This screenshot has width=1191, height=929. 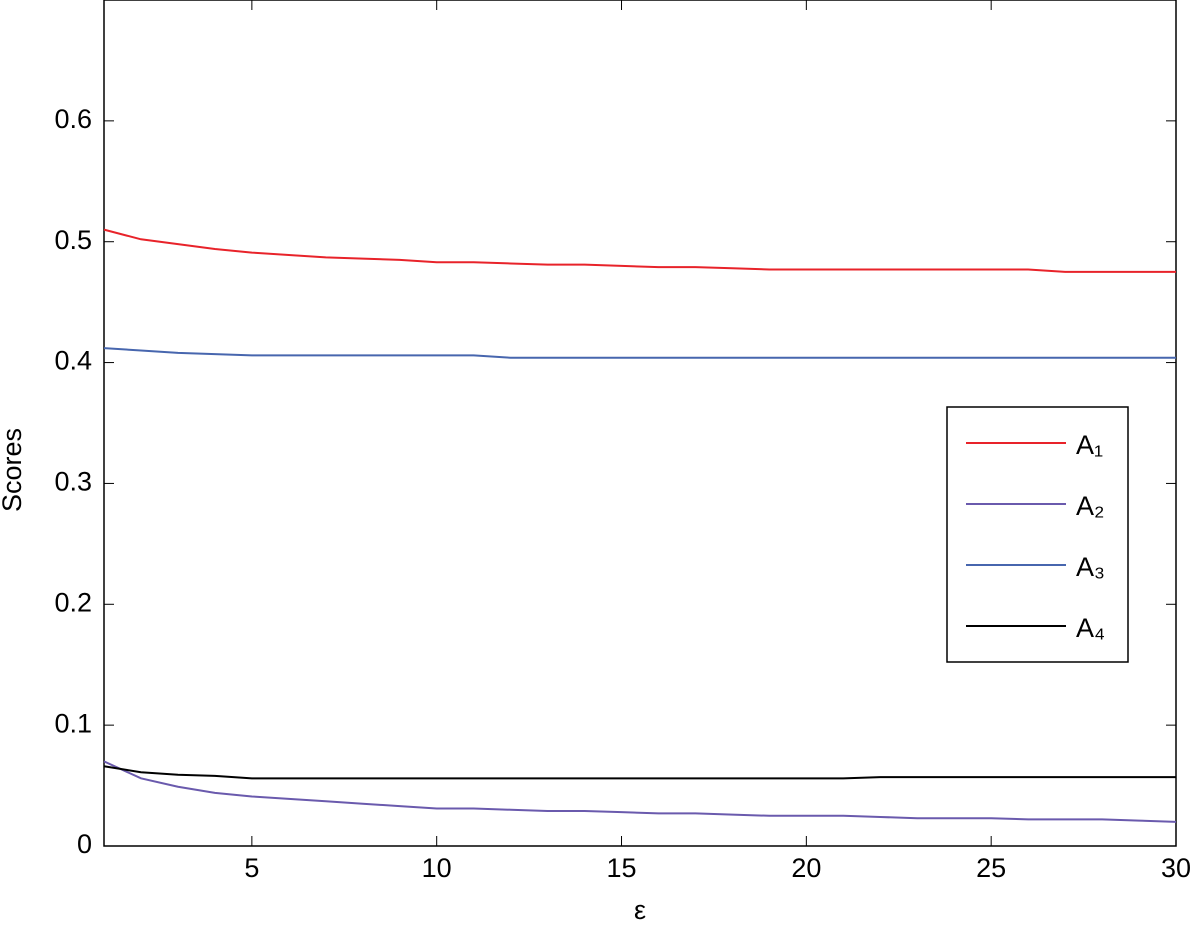 What do you see at coordinates (991, 868) in the screenshot?
I see `x-tick-label: 25` at bounding box center [991, 868].